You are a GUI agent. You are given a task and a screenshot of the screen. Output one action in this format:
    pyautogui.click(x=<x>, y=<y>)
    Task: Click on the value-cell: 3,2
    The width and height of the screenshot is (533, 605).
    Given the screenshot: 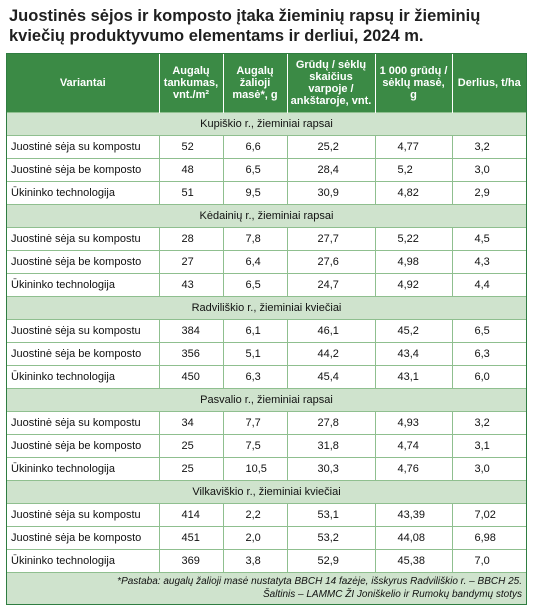 What is the action you would take?
    pyautogui.click(x=489, y=147)
    